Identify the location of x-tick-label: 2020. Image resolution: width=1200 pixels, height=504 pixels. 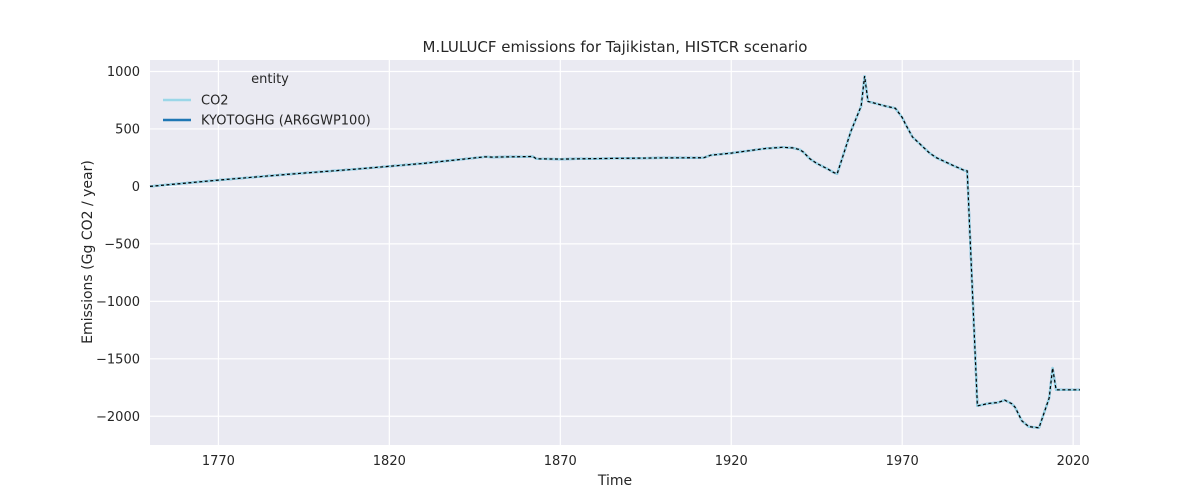
(1073, 461).